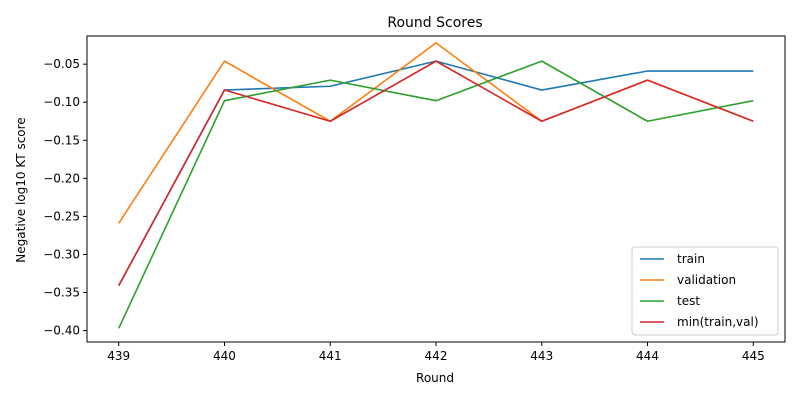  I want to click on x-tick-label: 445, so click(753, 356).